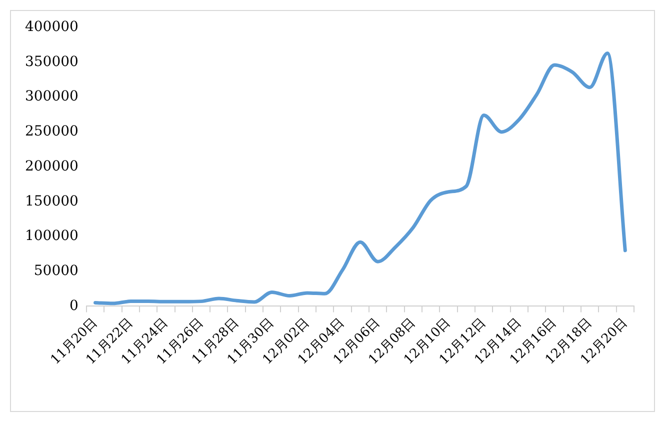 The height and width of the screenshot is (424, 667). What do you see at coordinates (51, 27) in the screenshot?
I see `y-tick-label: 400000` at bounding box center [51, 27].